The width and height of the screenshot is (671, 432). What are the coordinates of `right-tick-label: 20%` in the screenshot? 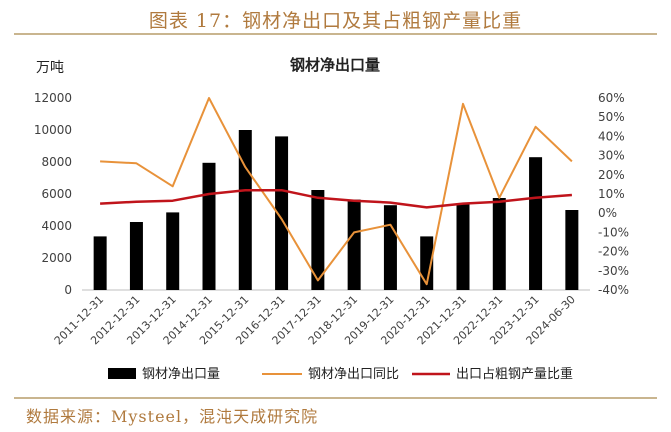 It's located at (611, 175).